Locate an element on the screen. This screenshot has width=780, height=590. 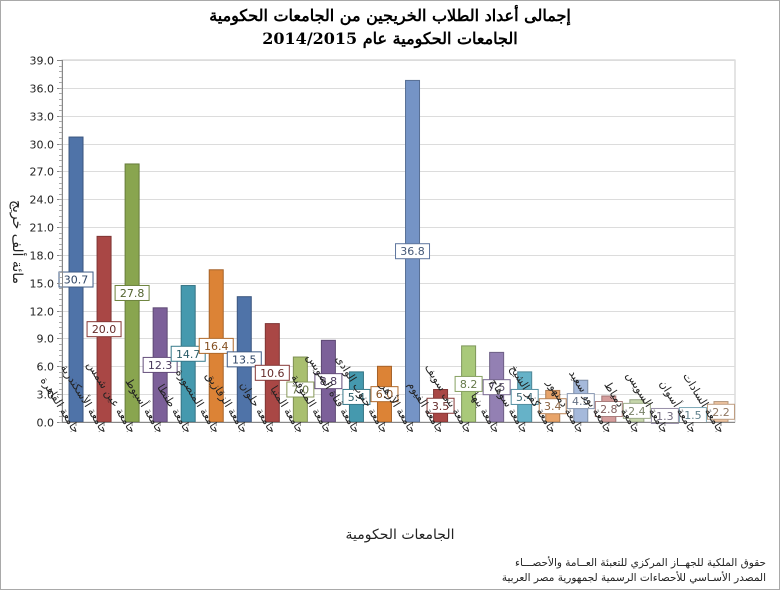
y-tick-label: 6.0 is located at coordinates (46, 367).